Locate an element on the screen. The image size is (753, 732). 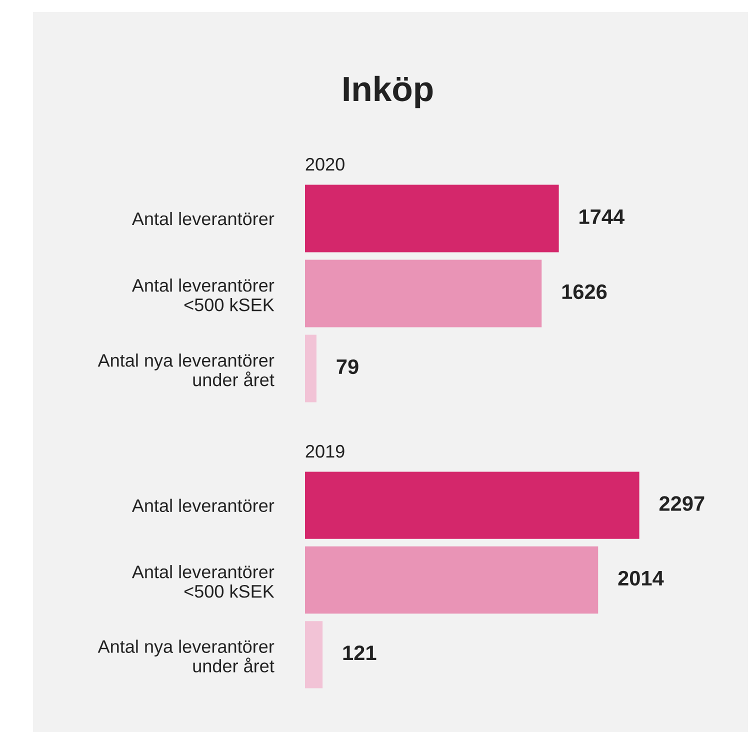
data-label: 1744 is located at coordinates (602, 217).